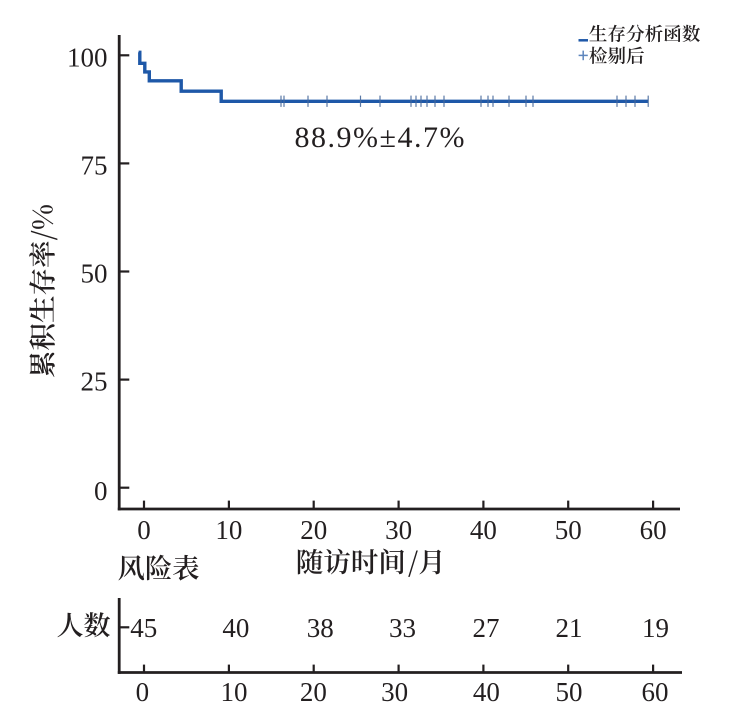 This screenshot has width=741, height=708. I want to click on svg-text: 100, so click(87, 57).